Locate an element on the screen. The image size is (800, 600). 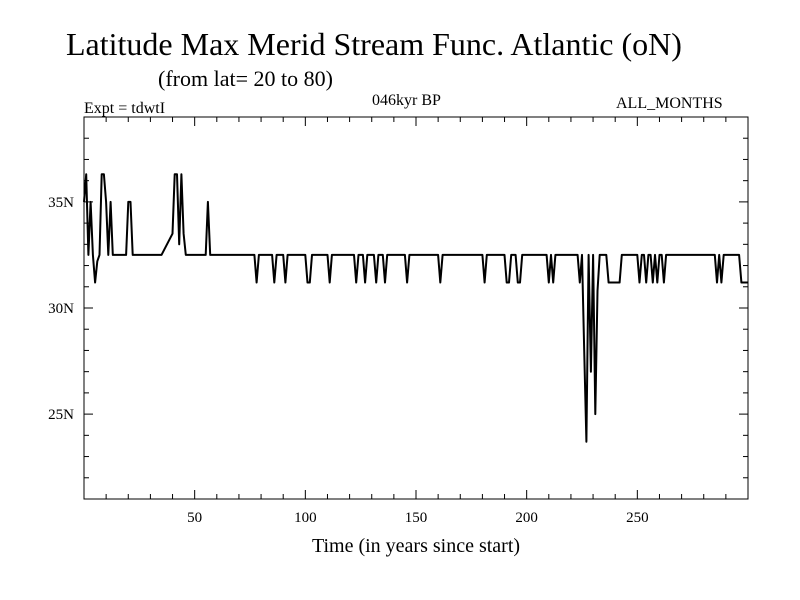
x-tick-label: 50 is located at coordinates (194, 518).